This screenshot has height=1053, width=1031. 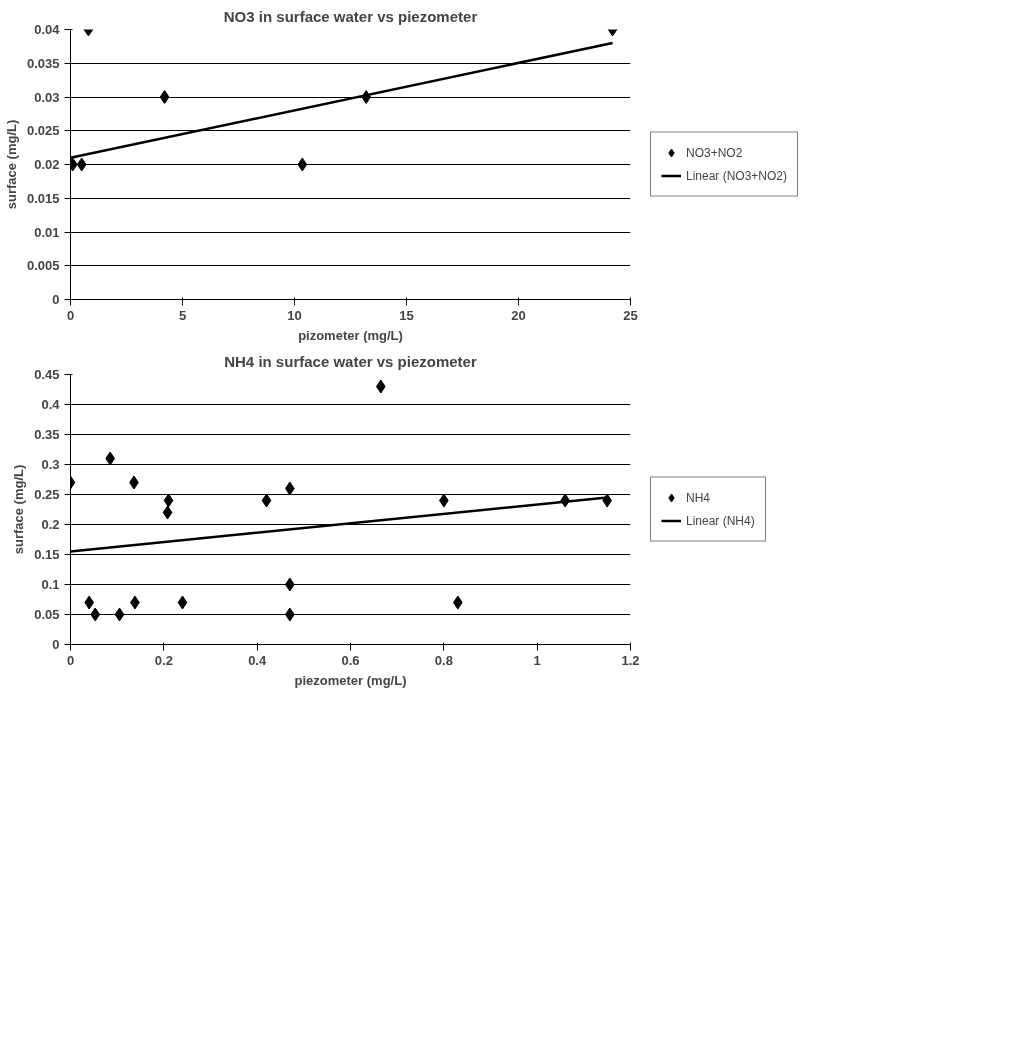 I want to click on y-tick-label: 0.4, so click(x=51, y=404).